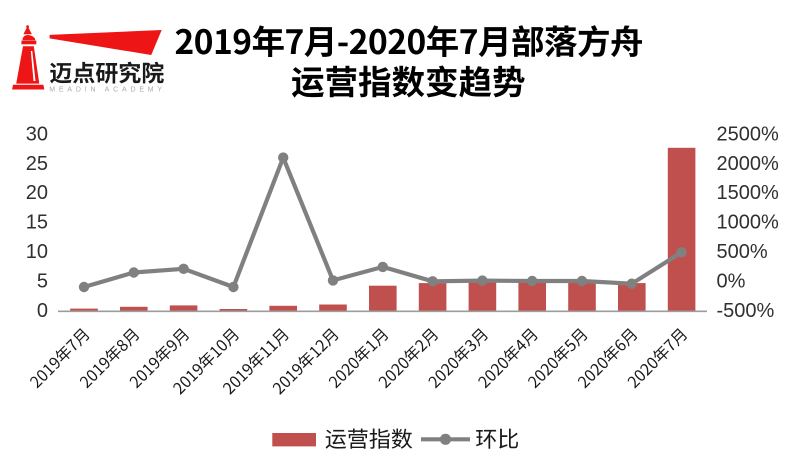 The height and width of the screenshot is (473, 800). What do you see at coordinates (37, 223) in the screenshot?
I see `svg-text: 15` at bounding box center [37, 223].